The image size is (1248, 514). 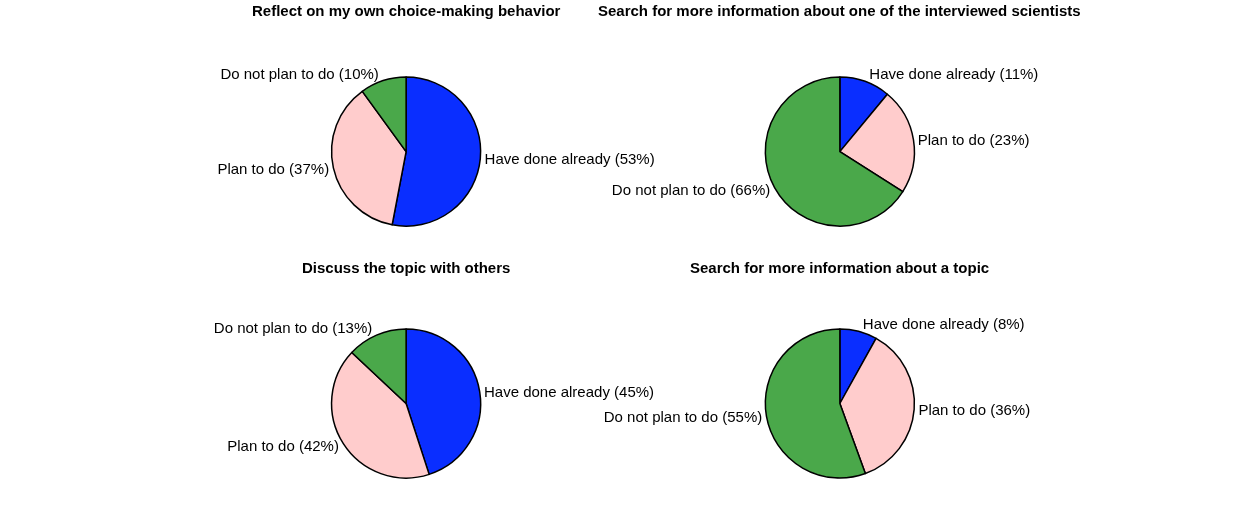 I want to click on chart-title: Search for more information about a topic, so click(x=840, y=267).